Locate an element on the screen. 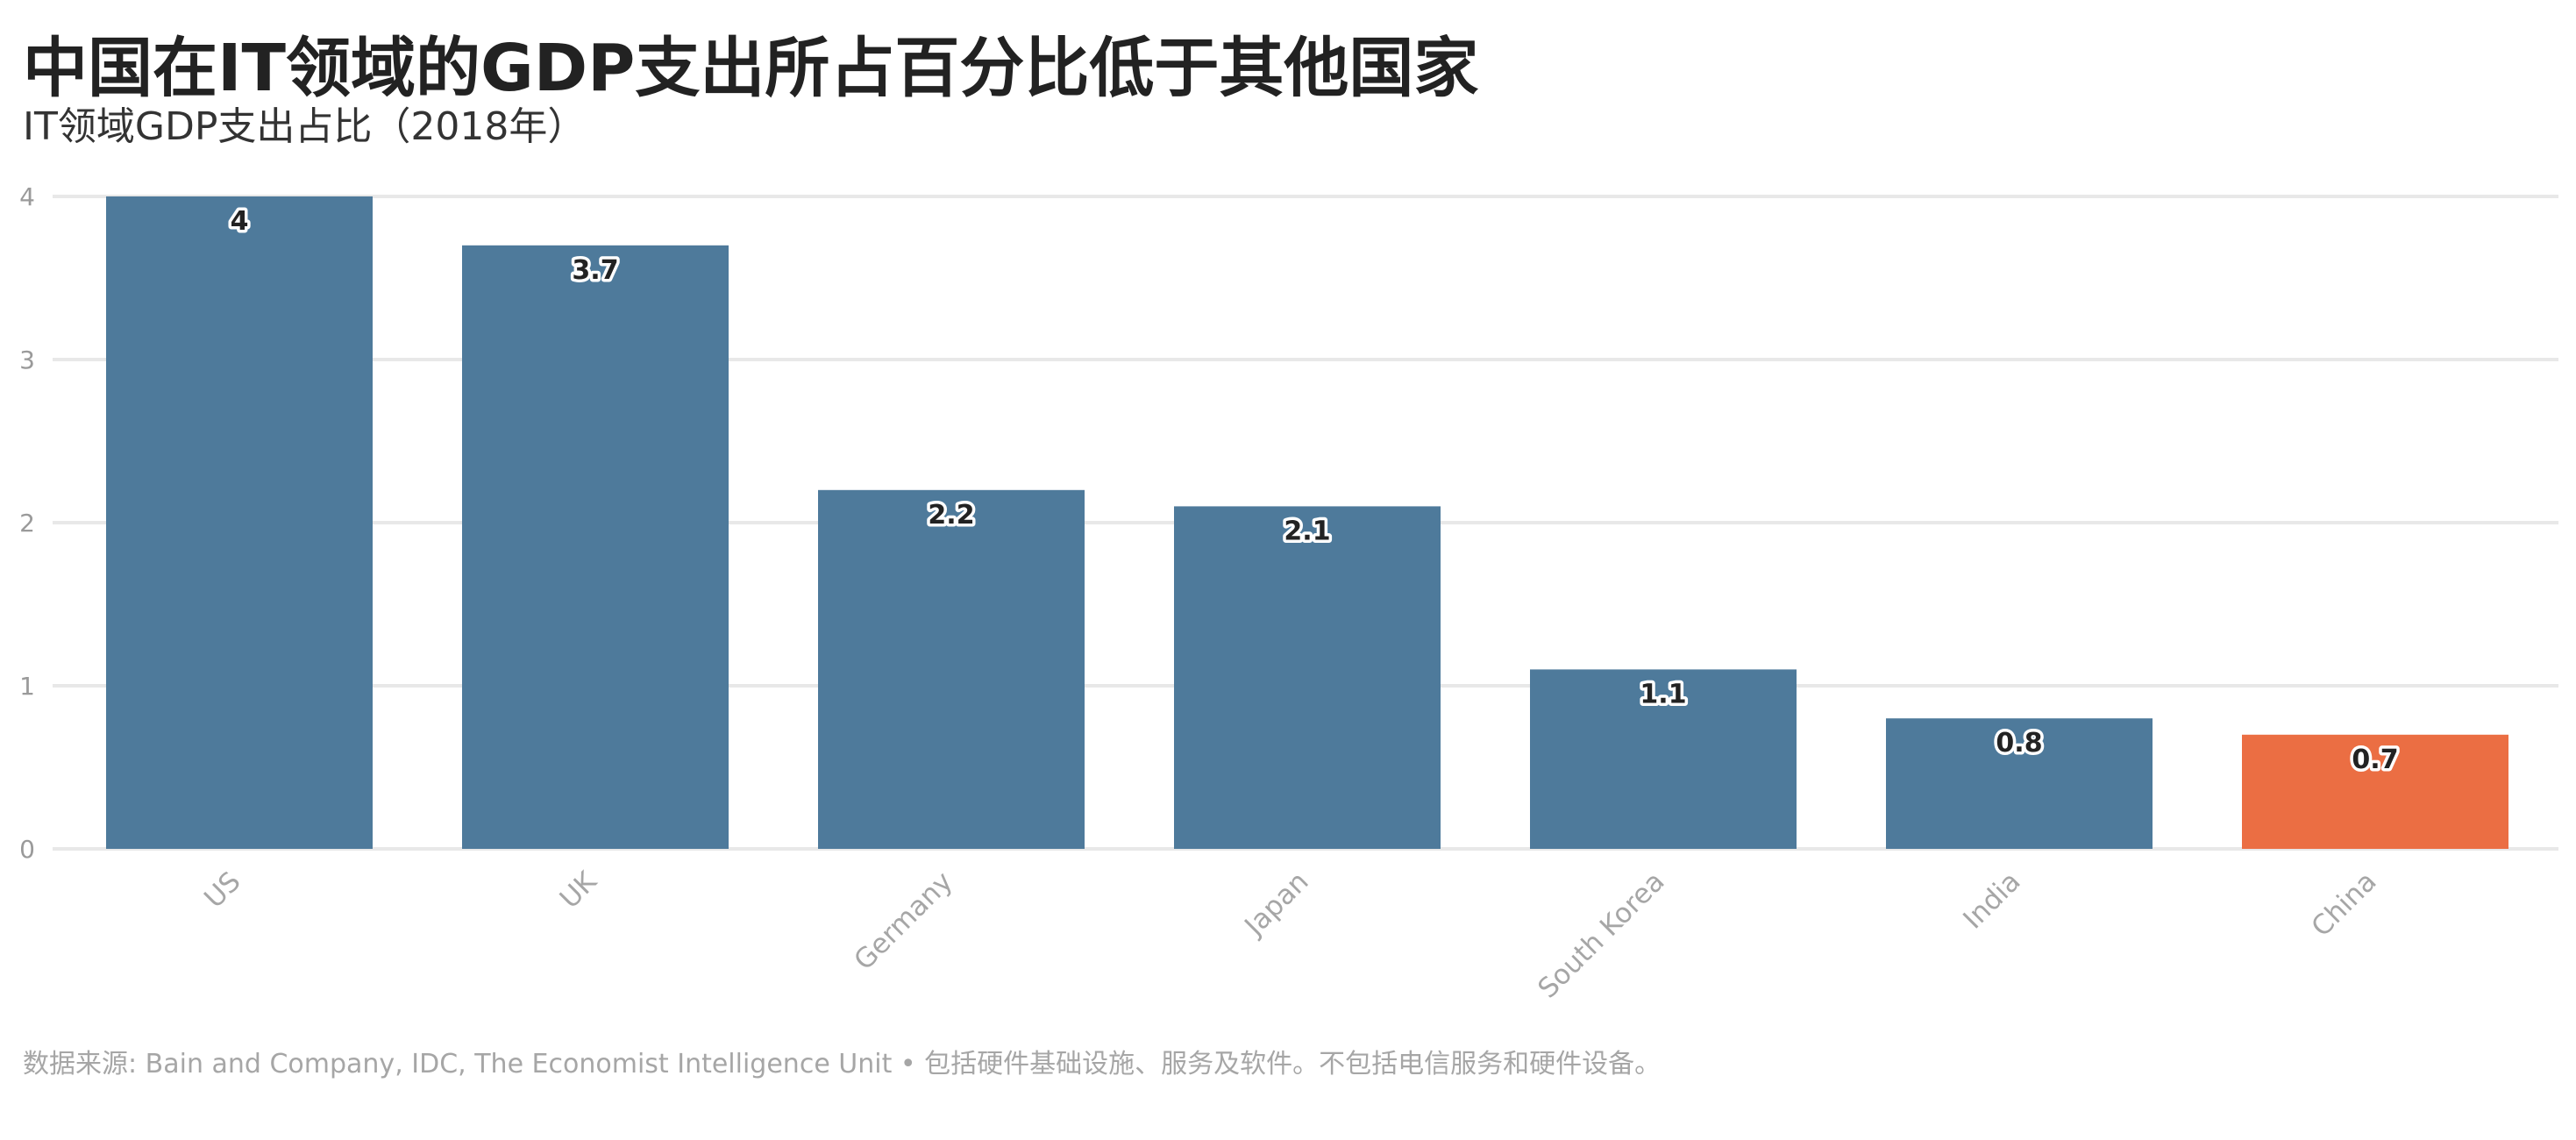  x-tick-label: India is located at coordinates (1991, 900).